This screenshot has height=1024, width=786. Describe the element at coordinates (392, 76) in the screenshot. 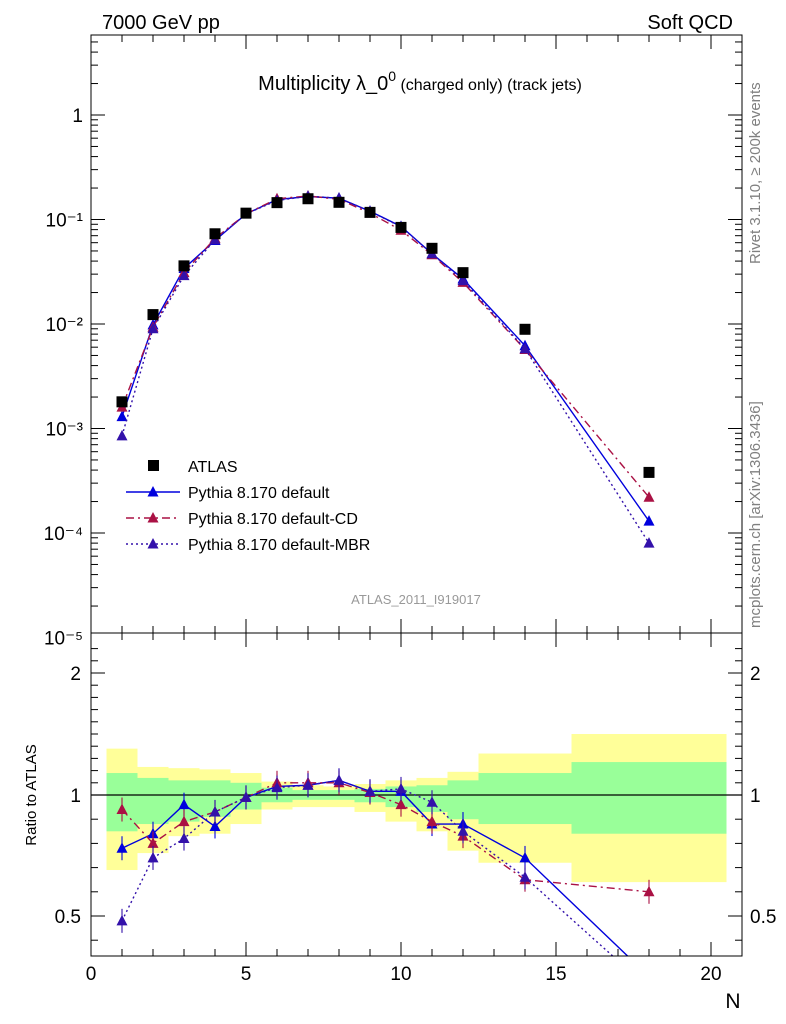

I see `title-superscript: 0` at that location.